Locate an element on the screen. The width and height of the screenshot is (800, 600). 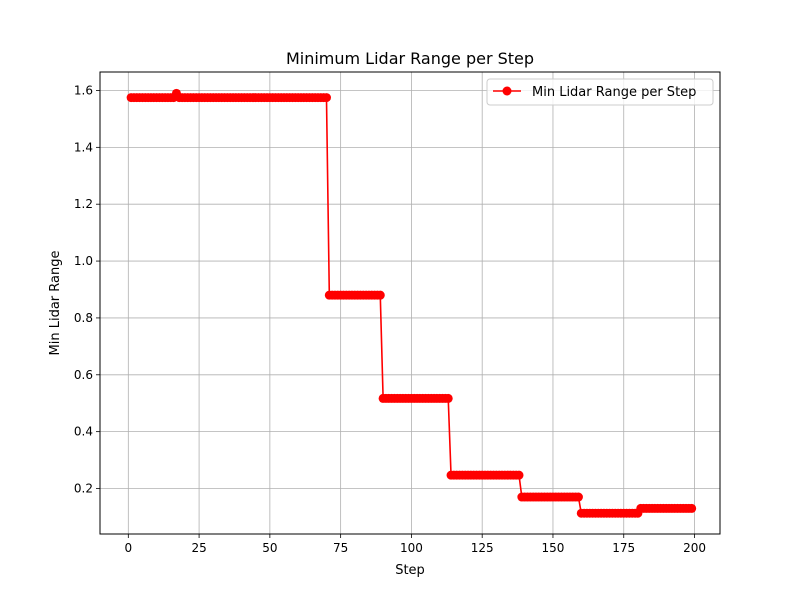
legend: Min Lidar Range per Step is located at coordinates (600, 92).